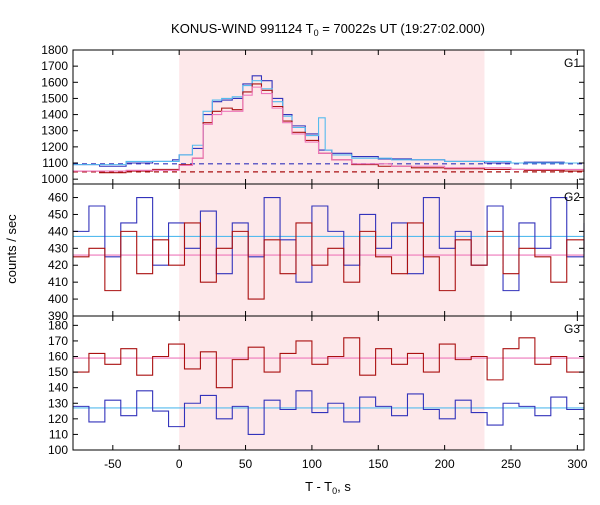 Image resolution: width=600 pixels, height=505 pixels. What do you see at coordinates (328, 487) in the screenshot?
I see `x-axis-label: T - T0, s` at bounding box center [328, 487].